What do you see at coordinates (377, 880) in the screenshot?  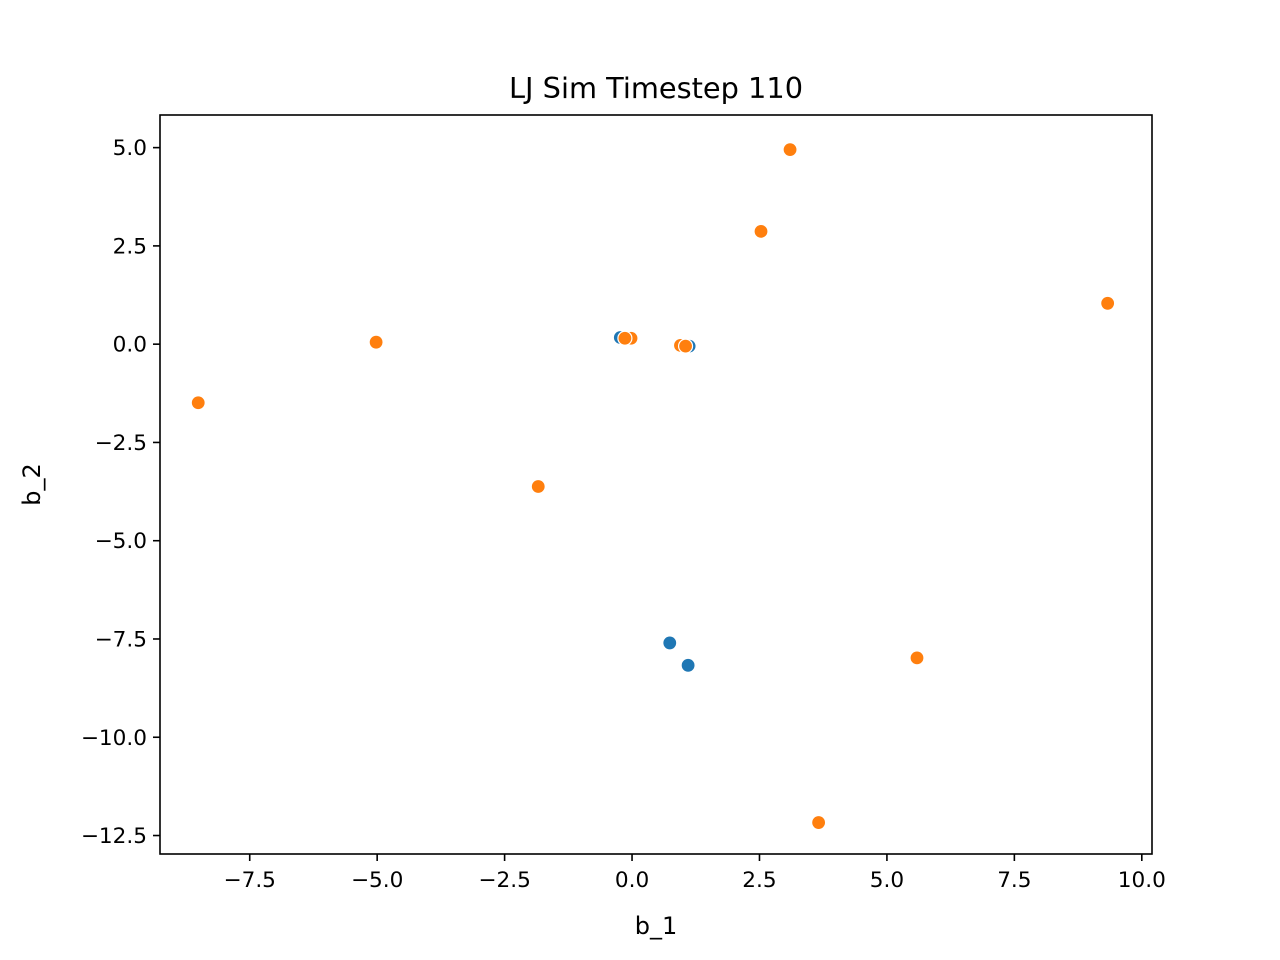 I see `x-tick-label: −5.0` at bounding box center [377, 880].